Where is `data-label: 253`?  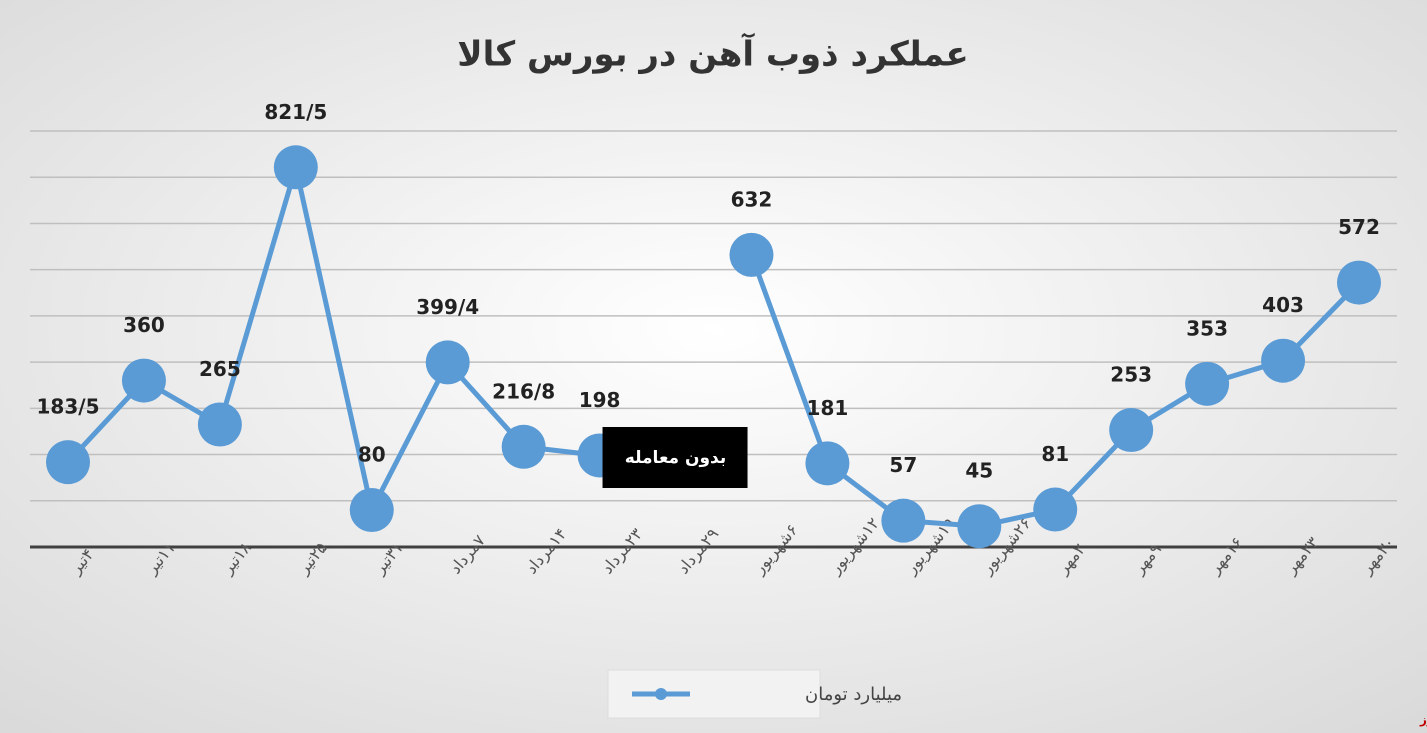 data-label: 253 is located at coordinates (1131, 375).